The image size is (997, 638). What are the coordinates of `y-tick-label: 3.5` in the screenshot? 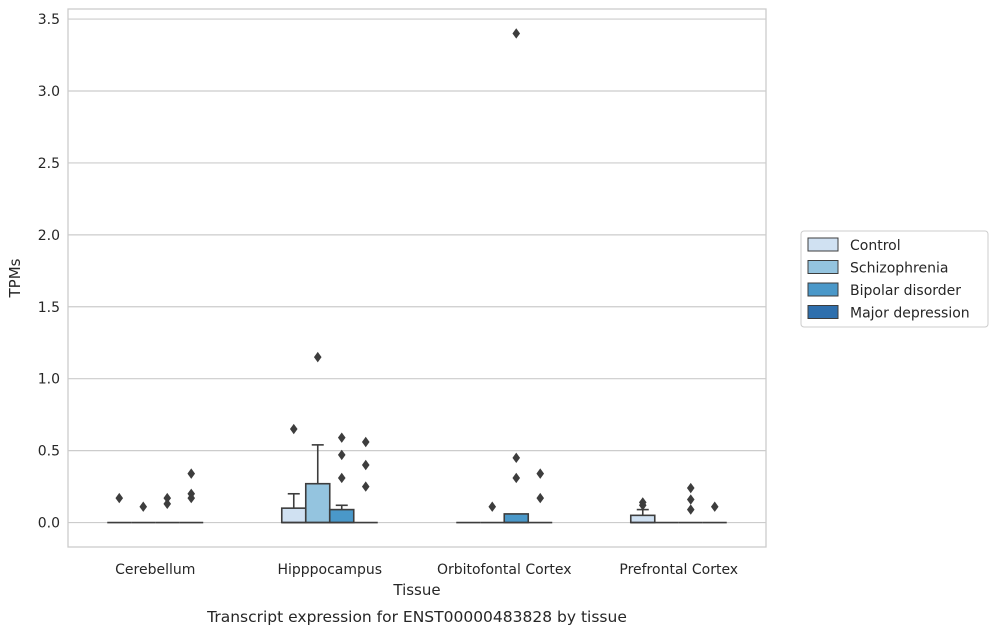 It's located at (49, 20).